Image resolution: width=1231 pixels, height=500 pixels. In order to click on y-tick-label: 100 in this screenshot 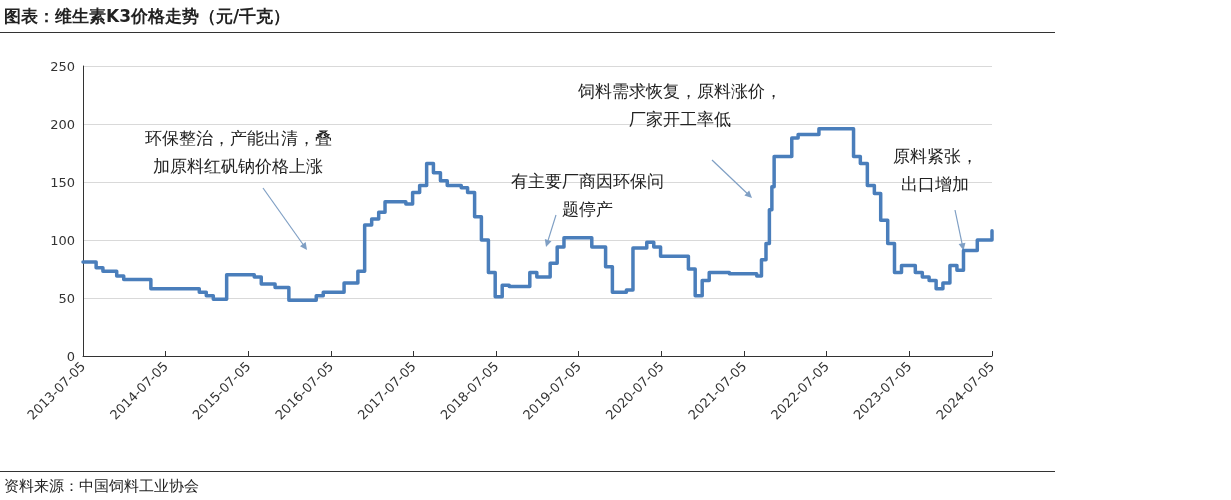, I will do `click(62, 240)`.